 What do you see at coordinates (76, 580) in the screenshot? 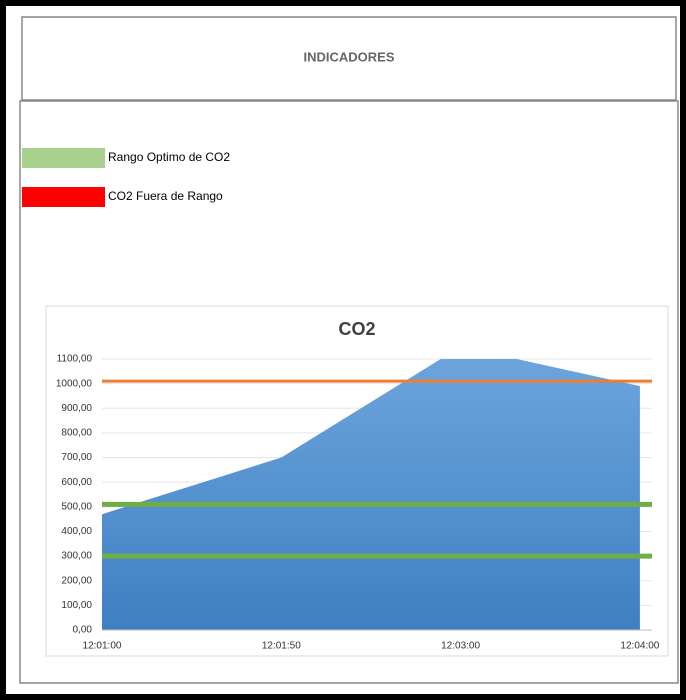
I see `y-tick-label: 200,00` at bounding box center [76, 580].